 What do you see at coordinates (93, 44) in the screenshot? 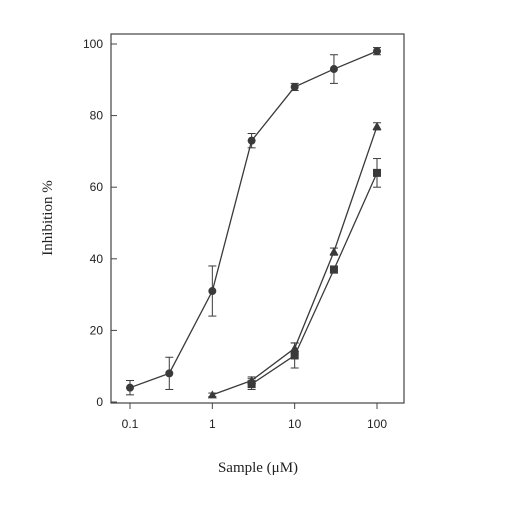
I see `y-tick-label: 100` at bounding box center [93, 44].